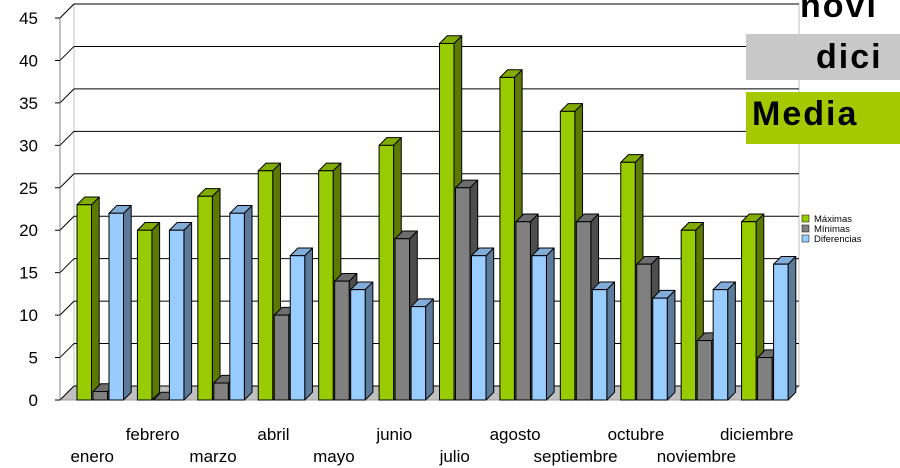 The width and height of the screenshot is (900, 468). I want to click on x-tick-label-diciembre: diciembre, so click(757, 434).